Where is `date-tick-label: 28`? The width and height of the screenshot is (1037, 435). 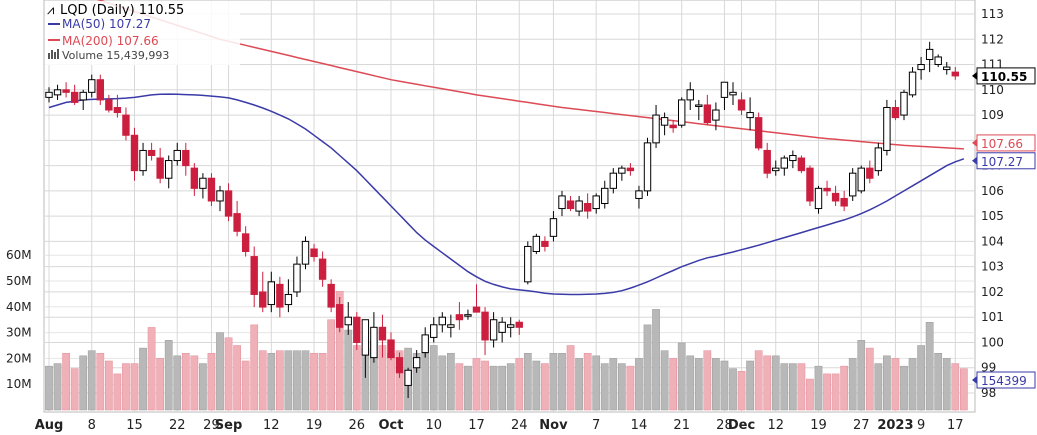
date-tick-label: 28 is located at coordinates (724, 425).